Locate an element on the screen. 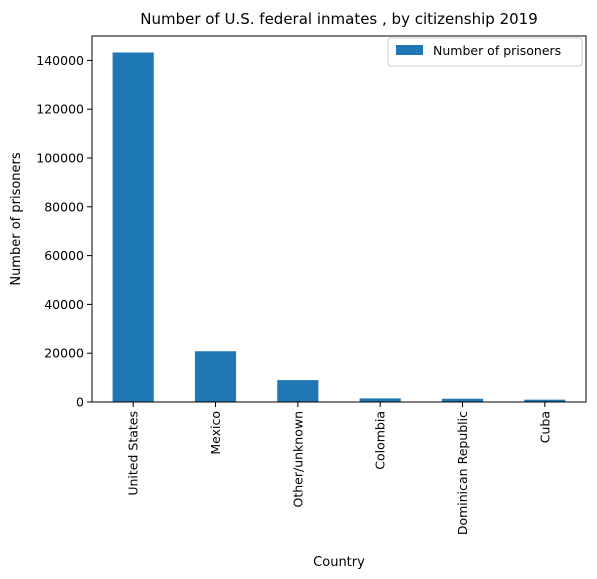  x-tick-label-4: Dominican Republic is located at coordinates (462, 473).